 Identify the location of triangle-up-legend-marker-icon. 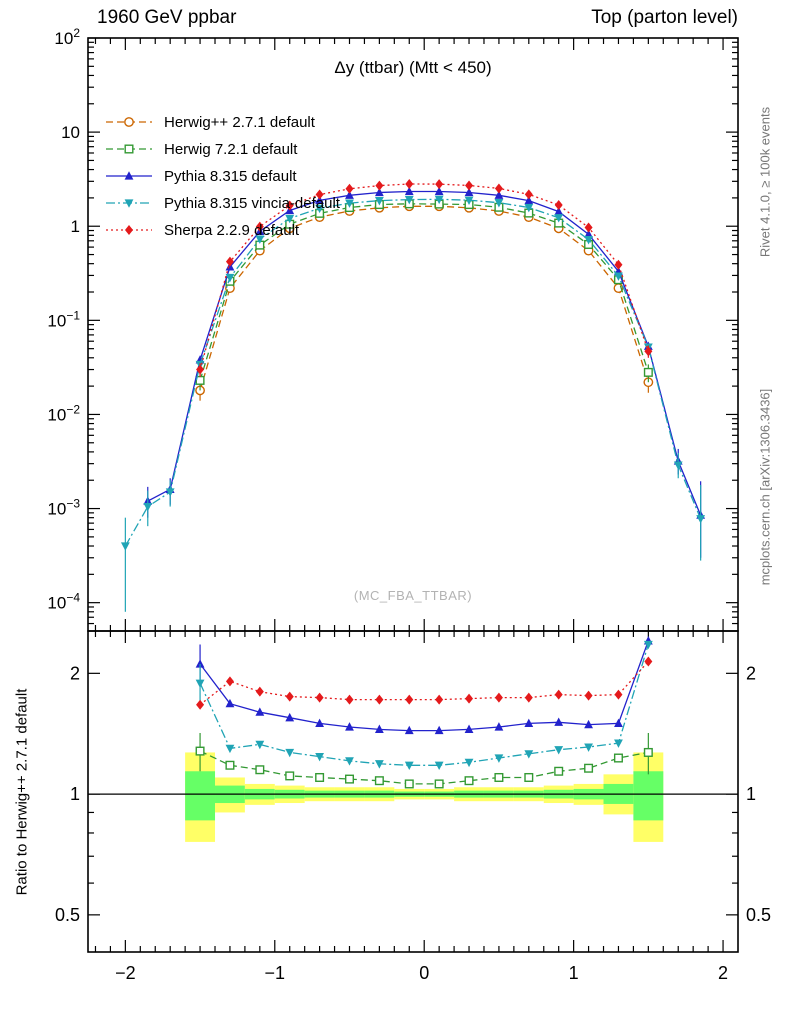
(129, 175).